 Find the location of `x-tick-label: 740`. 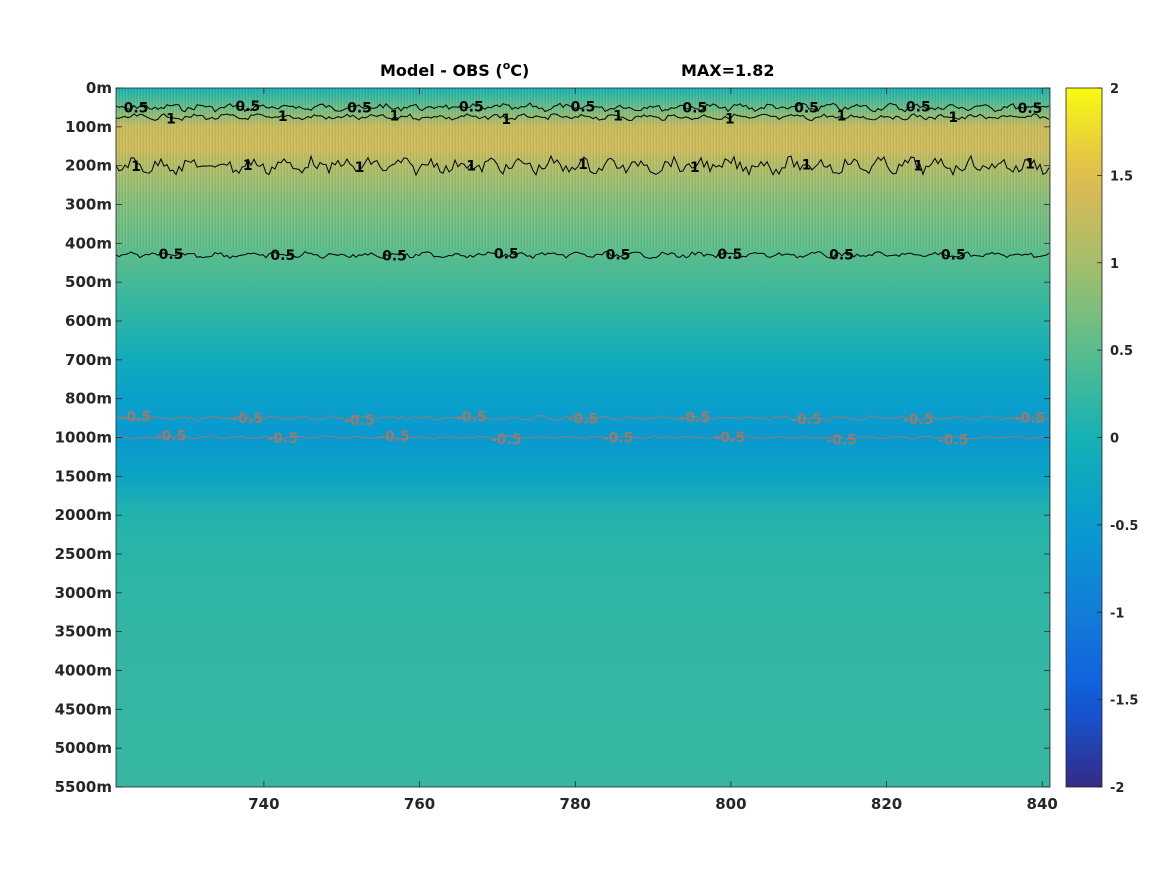

x-tick-label: 740 is located at coordinates (263, 804).